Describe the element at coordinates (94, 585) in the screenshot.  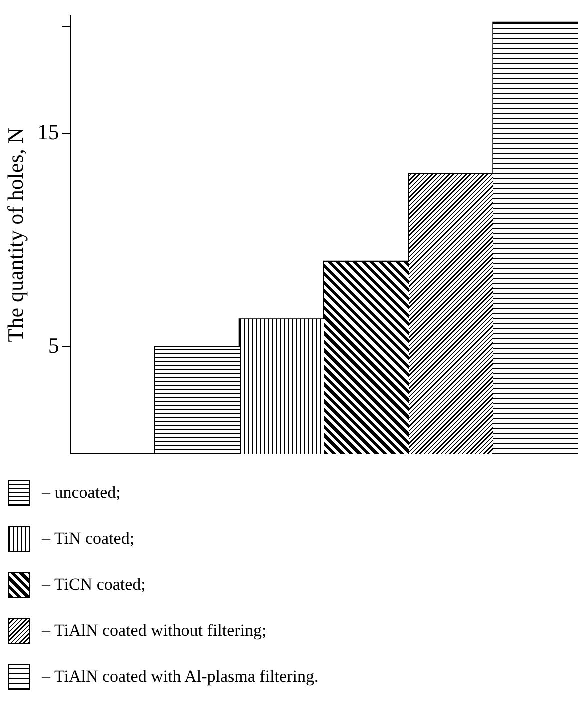
I see `legend-label: – TiCN coated;` at that location.